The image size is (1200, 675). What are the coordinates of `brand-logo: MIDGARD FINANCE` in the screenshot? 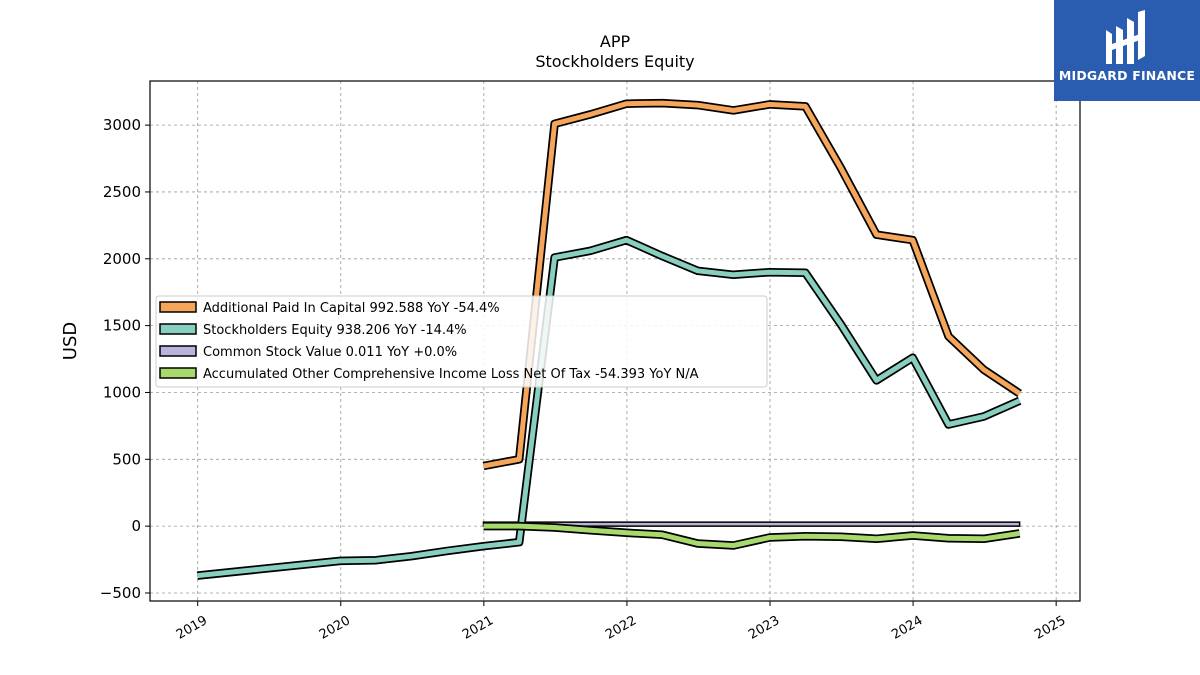 It's located at (1127, 50).